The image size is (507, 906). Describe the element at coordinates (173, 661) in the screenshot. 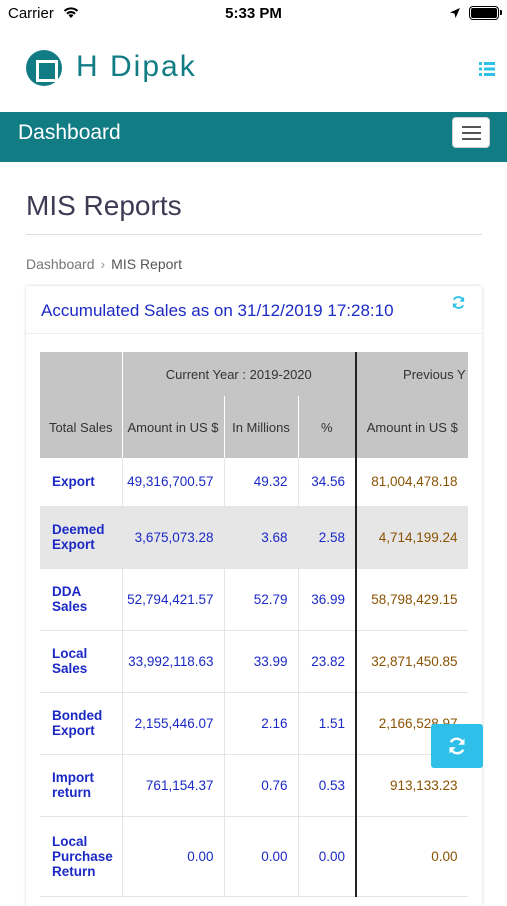

I see `cell-amount: 33,992,118.63` at that location.